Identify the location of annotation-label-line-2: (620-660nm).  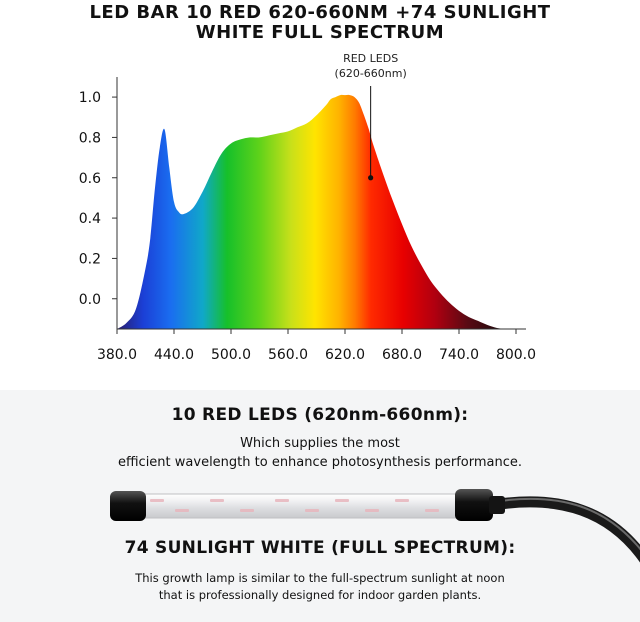
(371, 73).